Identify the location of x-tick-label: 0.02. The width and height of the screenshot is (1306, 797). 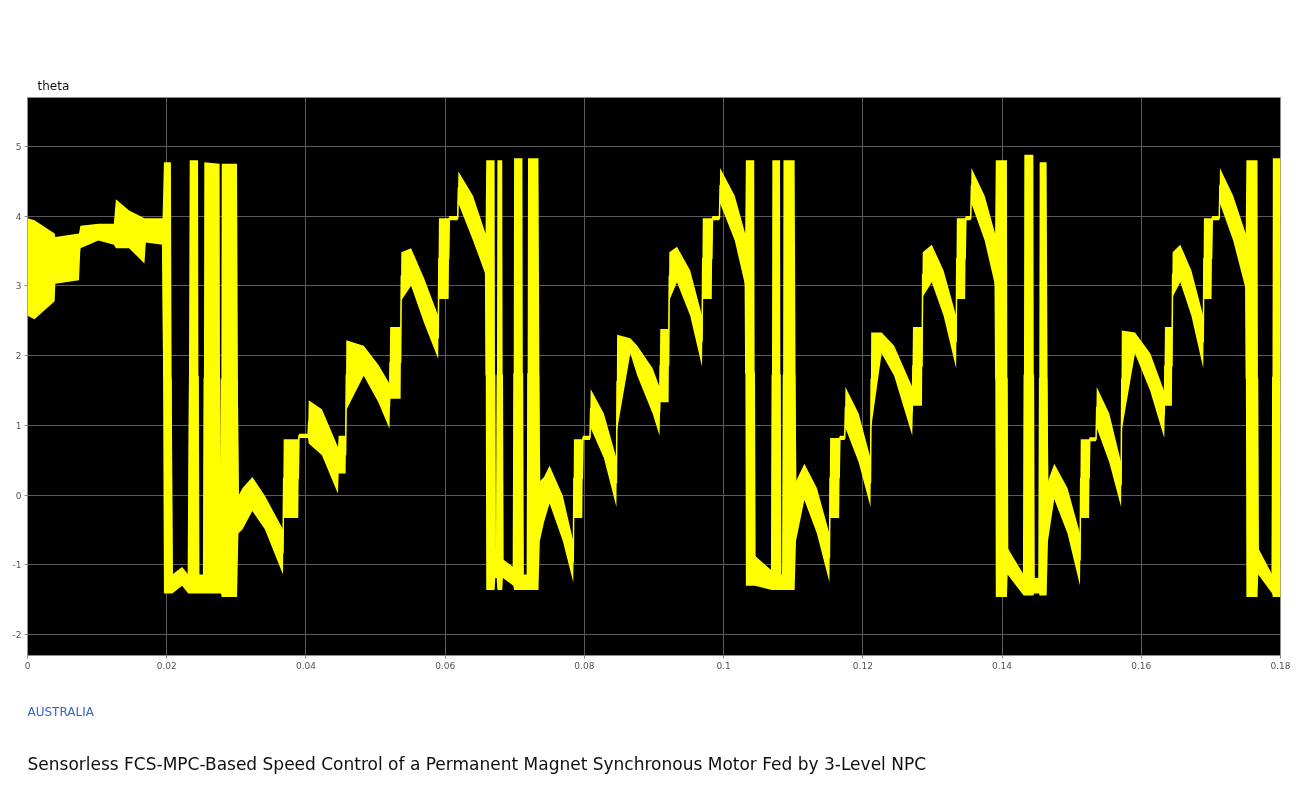
(166, 665).